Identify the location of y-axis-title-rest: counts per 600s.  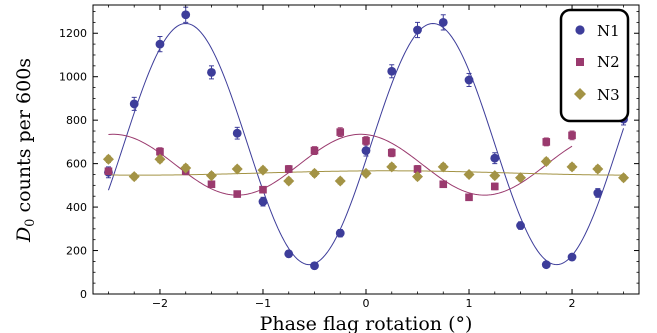
(24, 138).